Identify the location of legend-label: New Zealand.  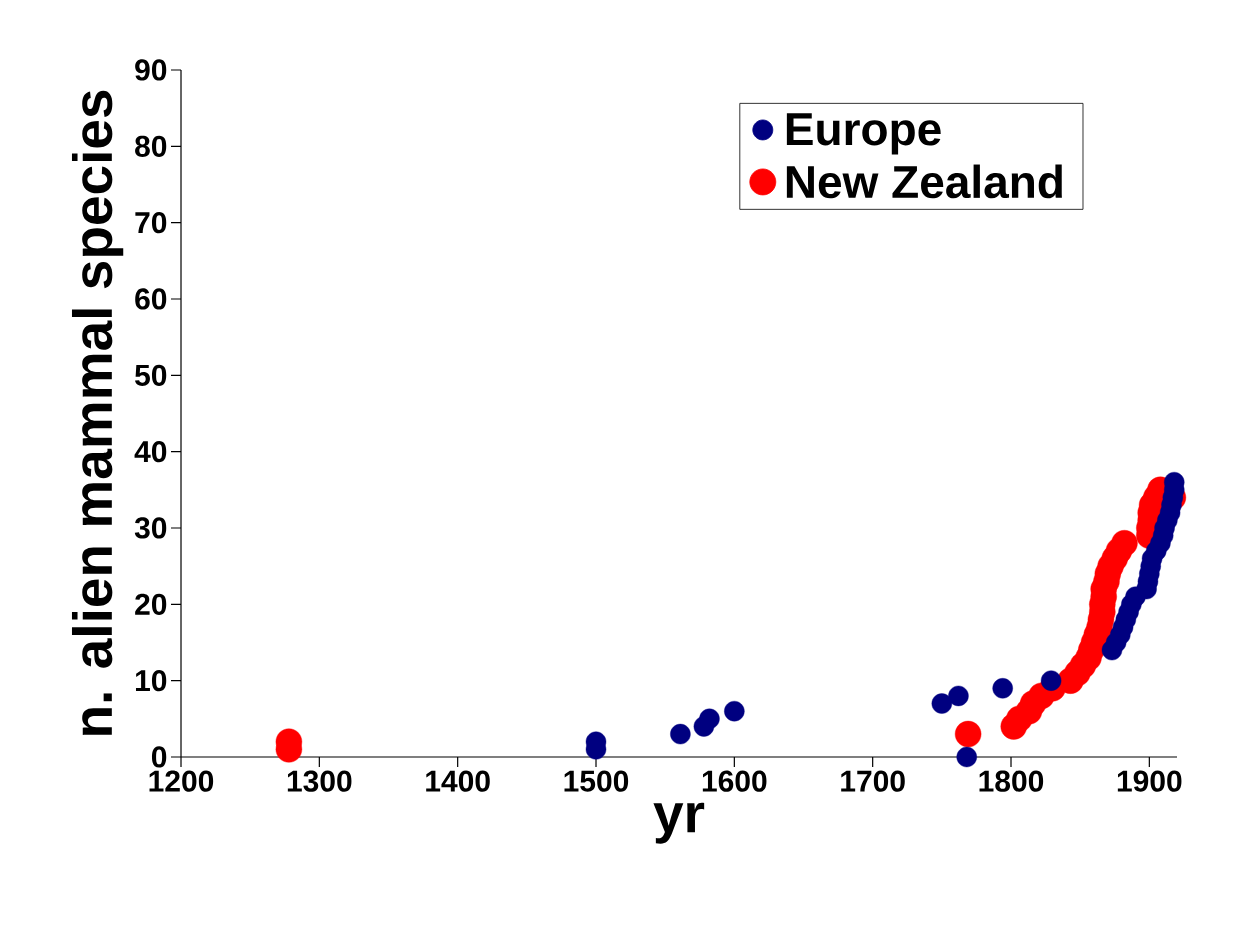
(924, 181).